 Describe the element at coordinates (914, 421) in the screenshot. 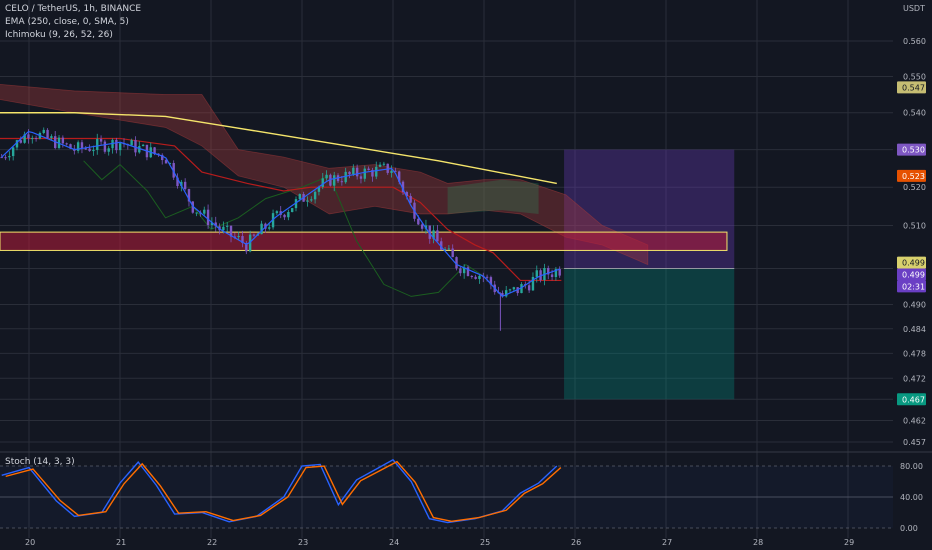

I see `price-axis-label: 0.462` at that location.